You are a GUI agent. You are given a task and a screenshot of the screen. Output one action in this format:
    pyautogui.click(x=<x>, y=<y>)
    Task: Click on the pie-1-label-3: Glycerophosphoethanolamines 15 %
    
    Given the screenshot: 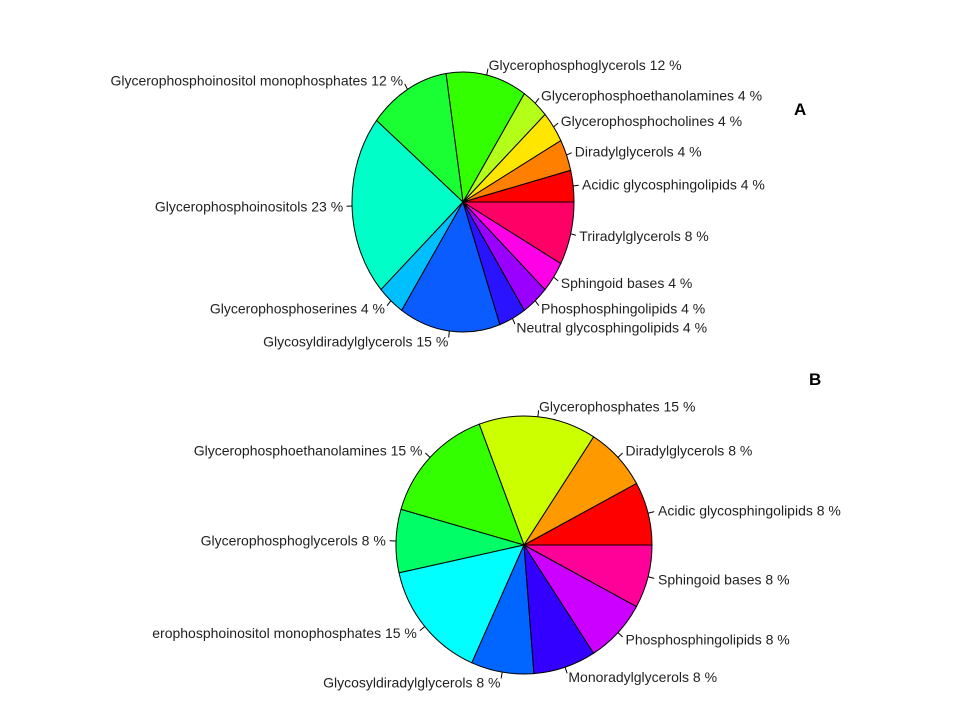 What is the action you would take?
    pyautogui.click(x=308, y=450)
    